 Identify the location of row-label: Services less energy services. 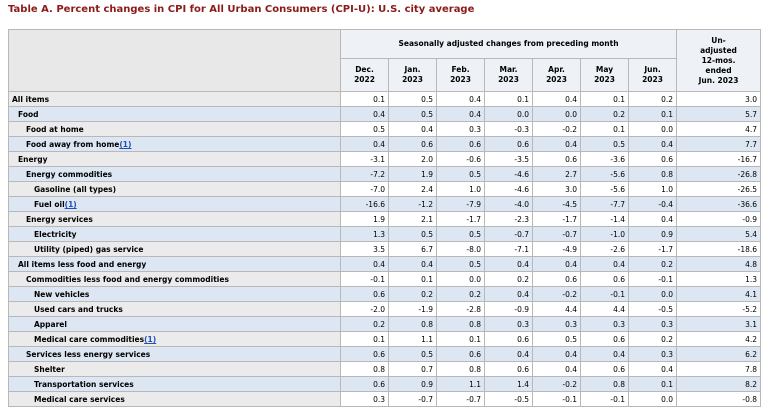
(174, 354).